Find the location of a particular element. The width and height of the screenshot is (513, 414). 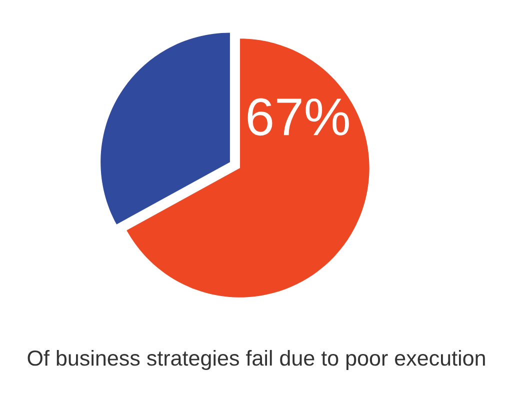

text: Of business strategies fail due to poor execution is located at coordinates (256, 360).